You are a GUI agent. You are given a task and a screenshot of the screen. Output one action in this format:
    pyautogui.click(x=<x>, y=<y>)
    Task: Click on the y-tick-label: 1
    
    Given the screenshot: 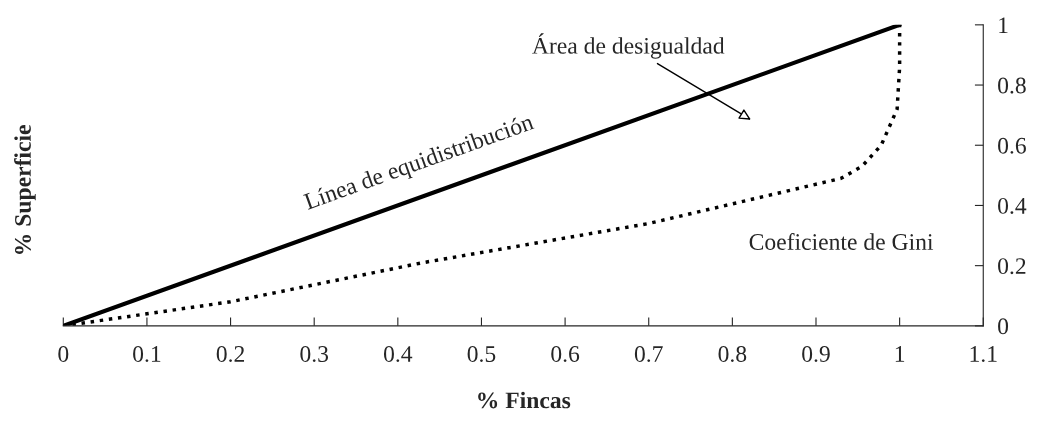 What is the action you would take?
    pyautogui.click(x=1003, y=25)
    